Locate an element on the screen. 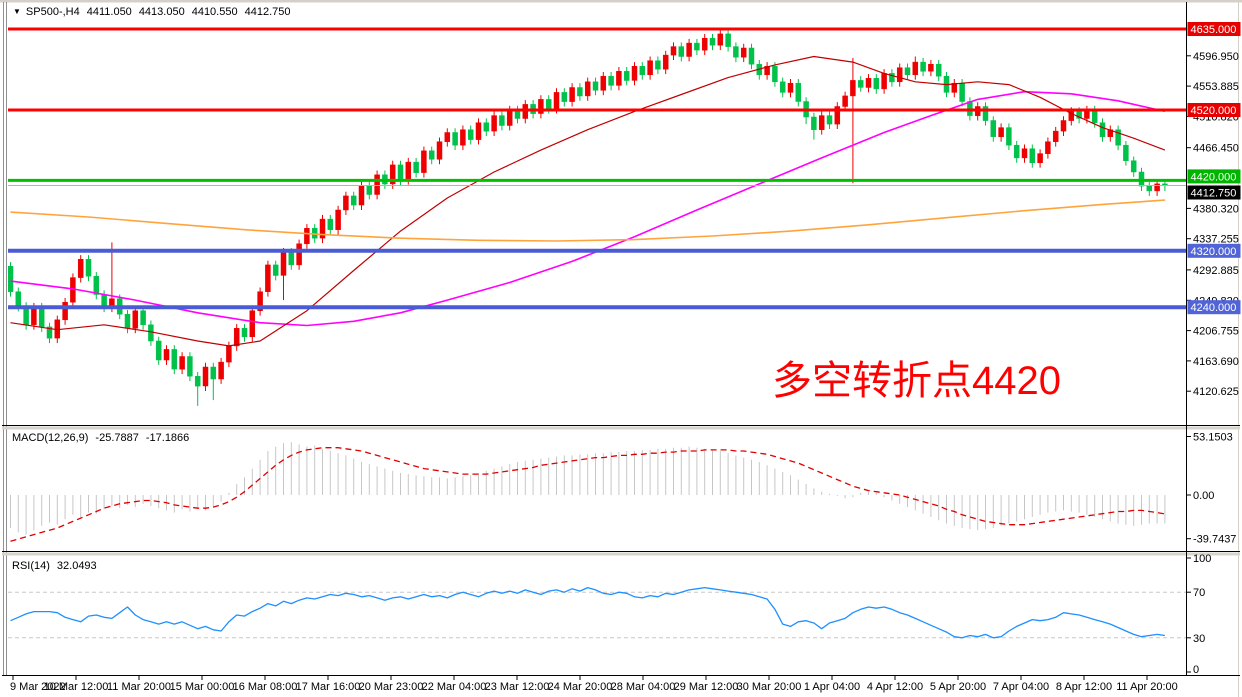 The height and width of the screenshot is (697, 1242). axis-label: -39.7437 is located at coordinates (1214, 540).